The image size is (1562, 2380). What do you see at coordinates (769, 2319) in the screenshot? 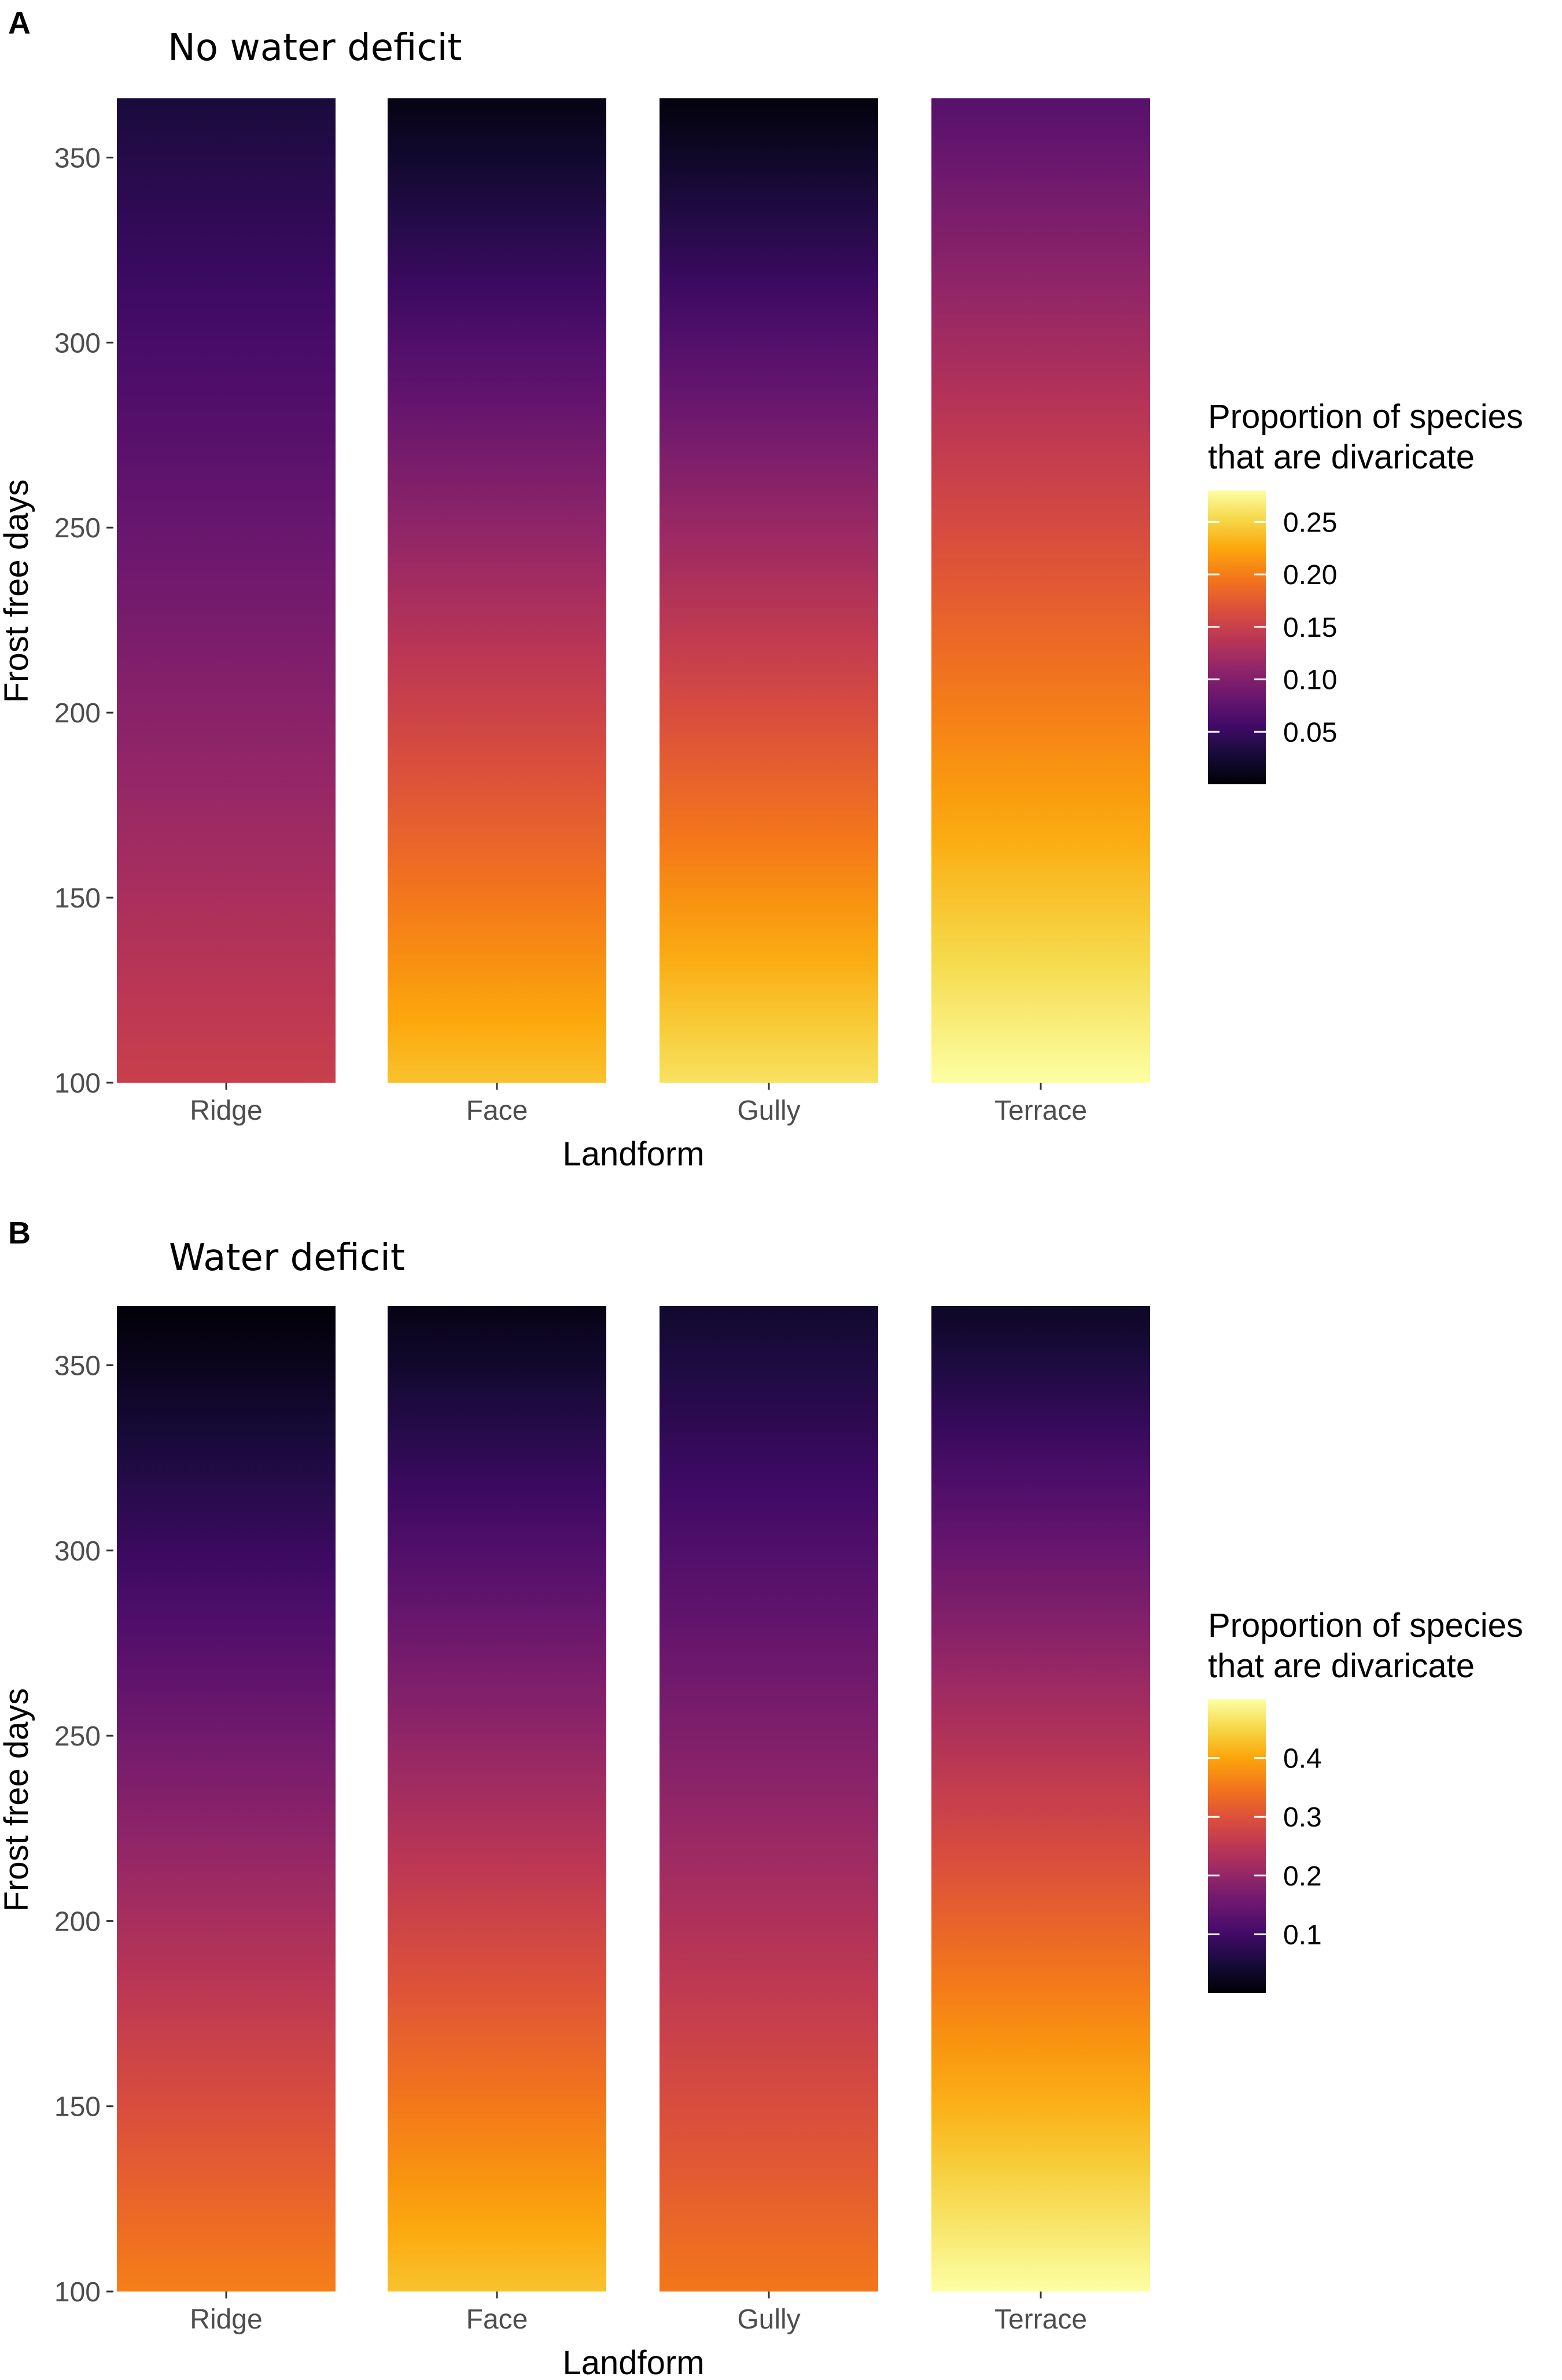
I see `panel-b-x-tick-label-gully: Gully` at bounding box center [769, 2319].